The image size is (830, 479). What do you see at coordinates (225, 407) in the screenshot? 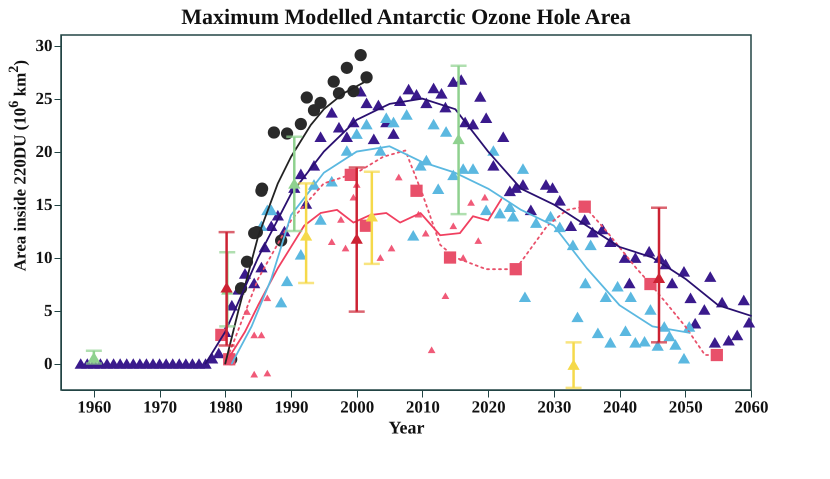
I see `x-tick-label: 1980` at bounding box center [225, 407].